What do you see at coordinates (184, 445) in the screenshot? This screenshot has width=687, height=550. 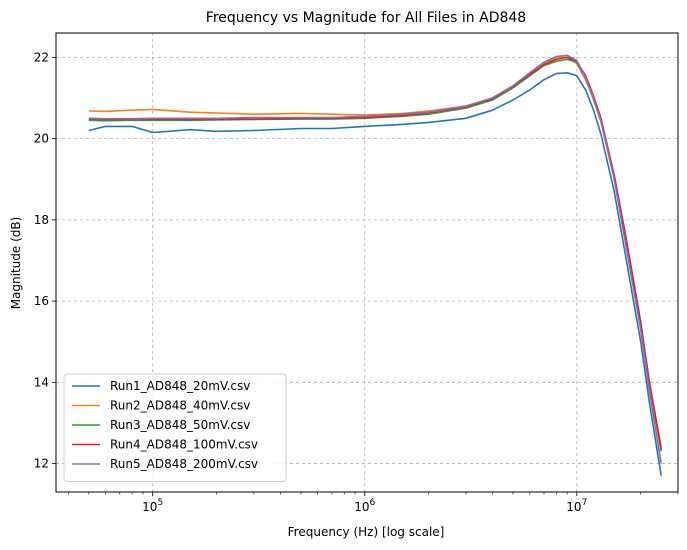 I see `legend-label-4: Run4_AD848_100mV.csv` at bounding box center [184, 445].